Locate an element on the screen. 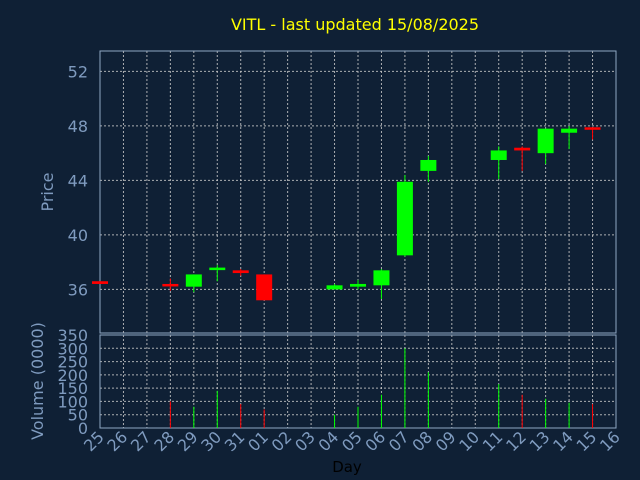 The height and width of the screenshot is (480, 640). chart-title: VITL - last updated 15/08/2025 is located at coordinates (355, 24).